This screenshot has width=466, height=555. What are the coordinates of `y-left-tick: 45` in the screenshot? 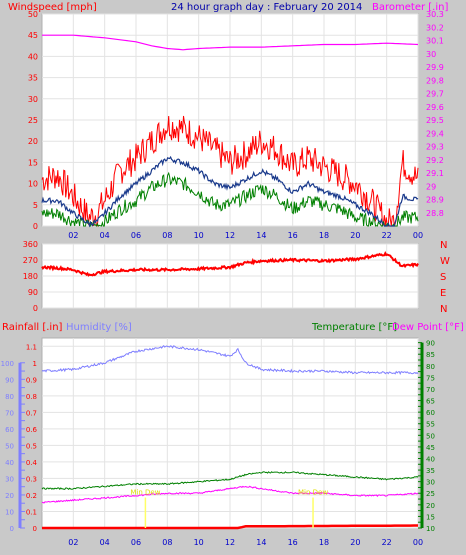 It's located at (33, 35).